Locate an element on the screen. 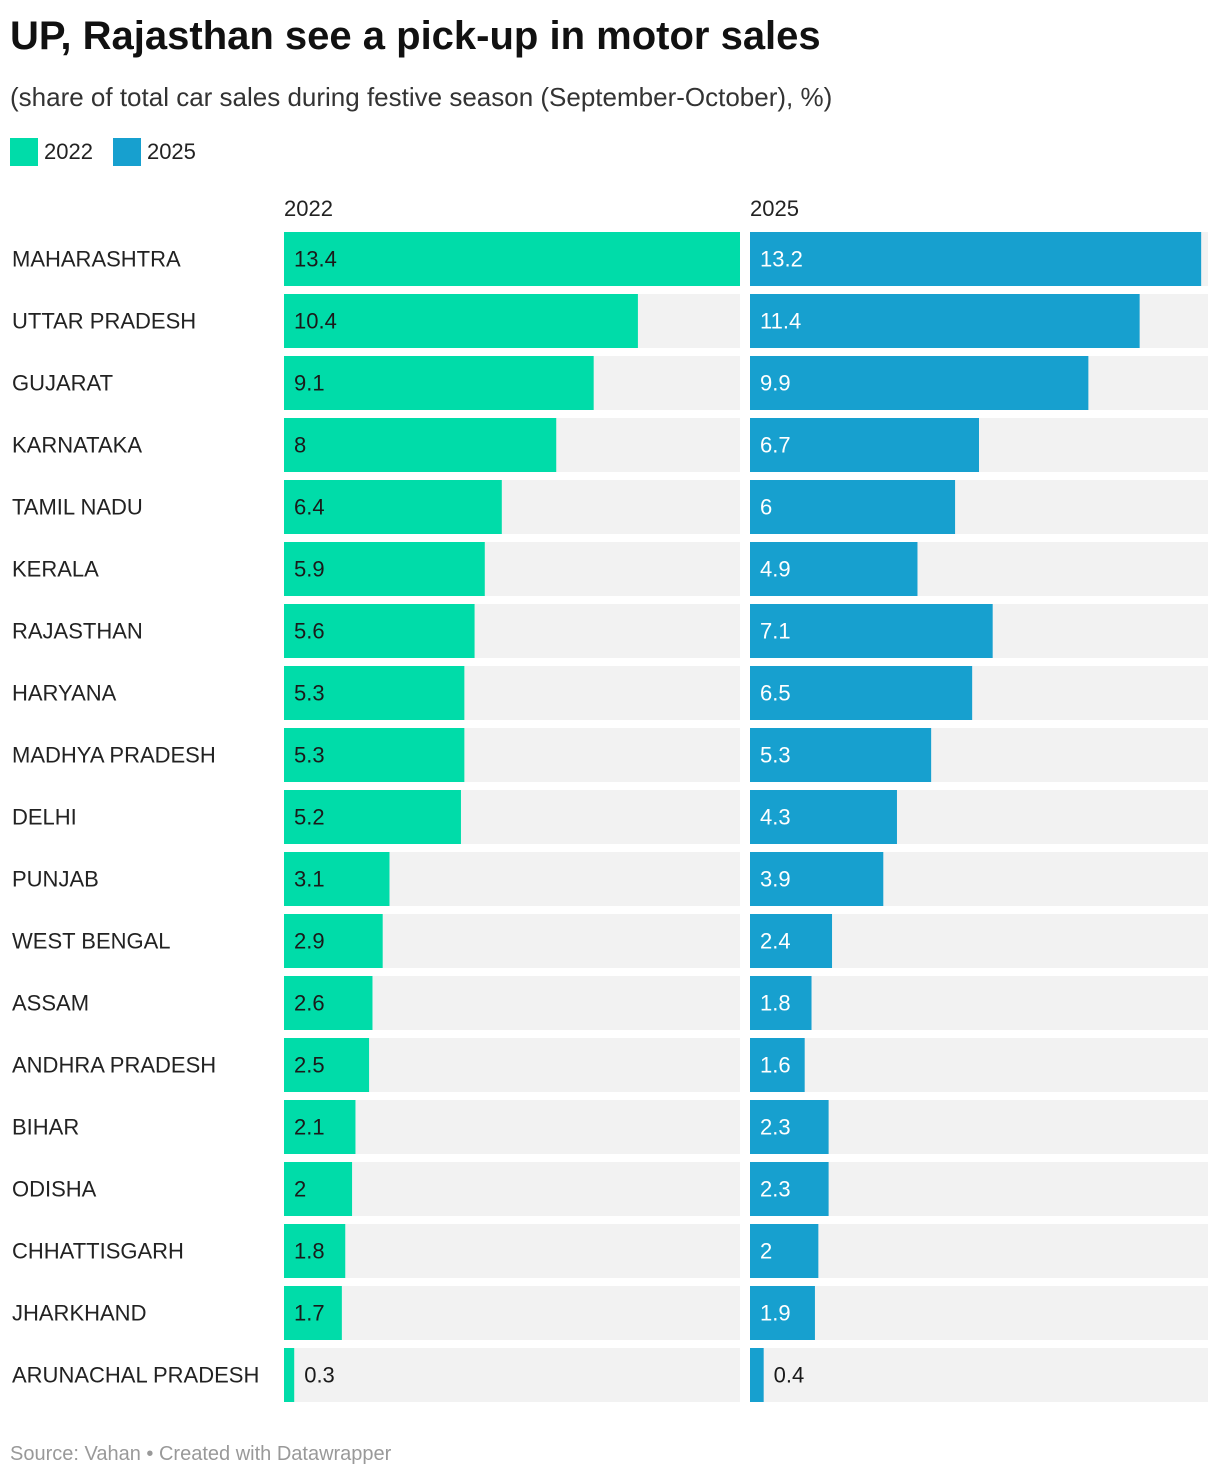 This screenshot has height=1478, width=1220. bar-2022-kerala is located at coordinates (384, 569).